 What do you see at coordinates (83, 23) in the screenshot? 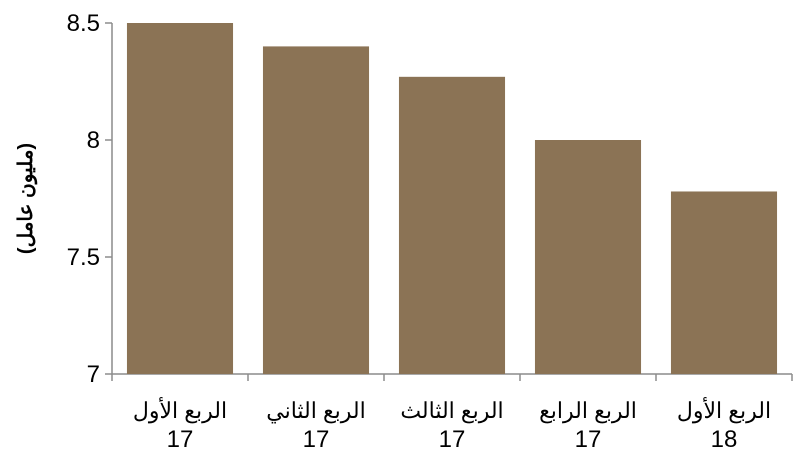
I see `y-tick-label: 8.5` at bounding box center [83, 23].